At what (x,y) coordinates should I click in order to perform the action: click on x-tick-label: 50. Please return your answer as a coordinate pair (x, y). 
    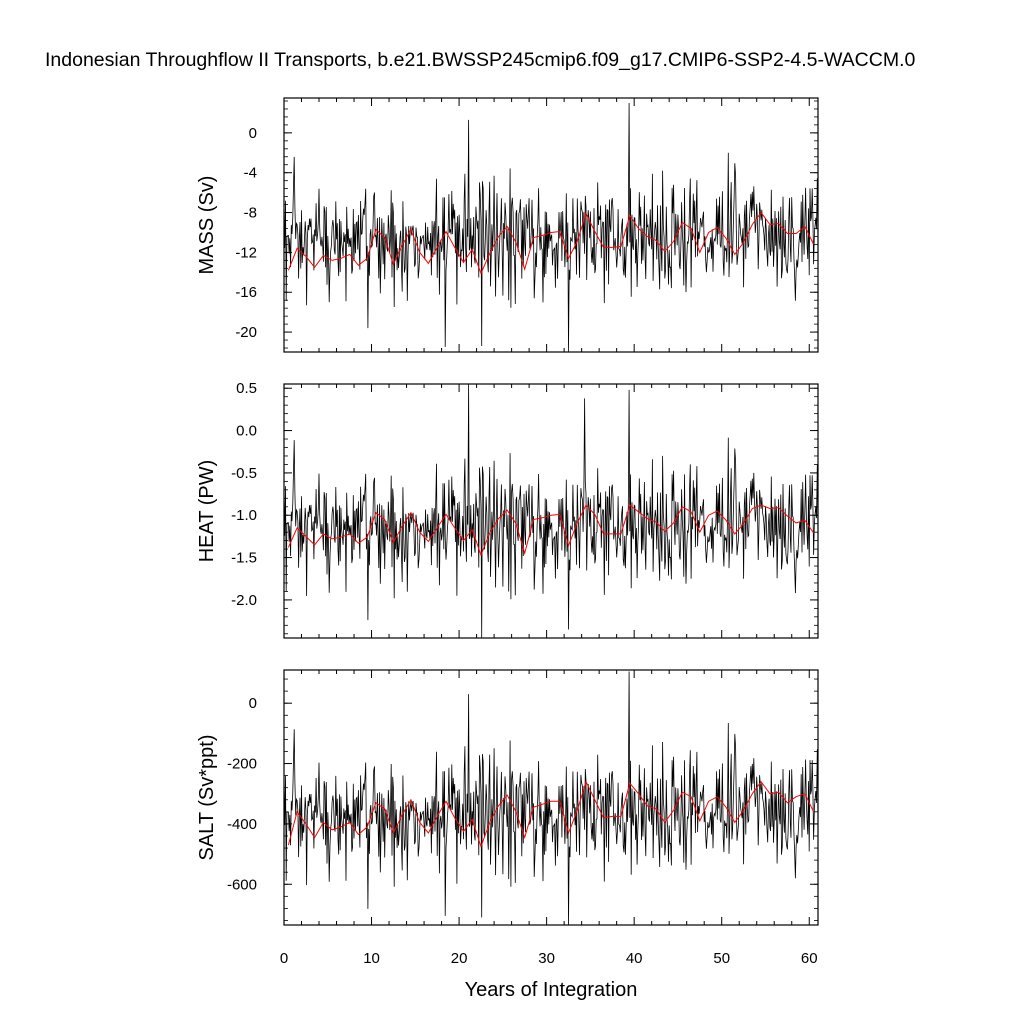
    Looking at the image, I should click on (721, 958).